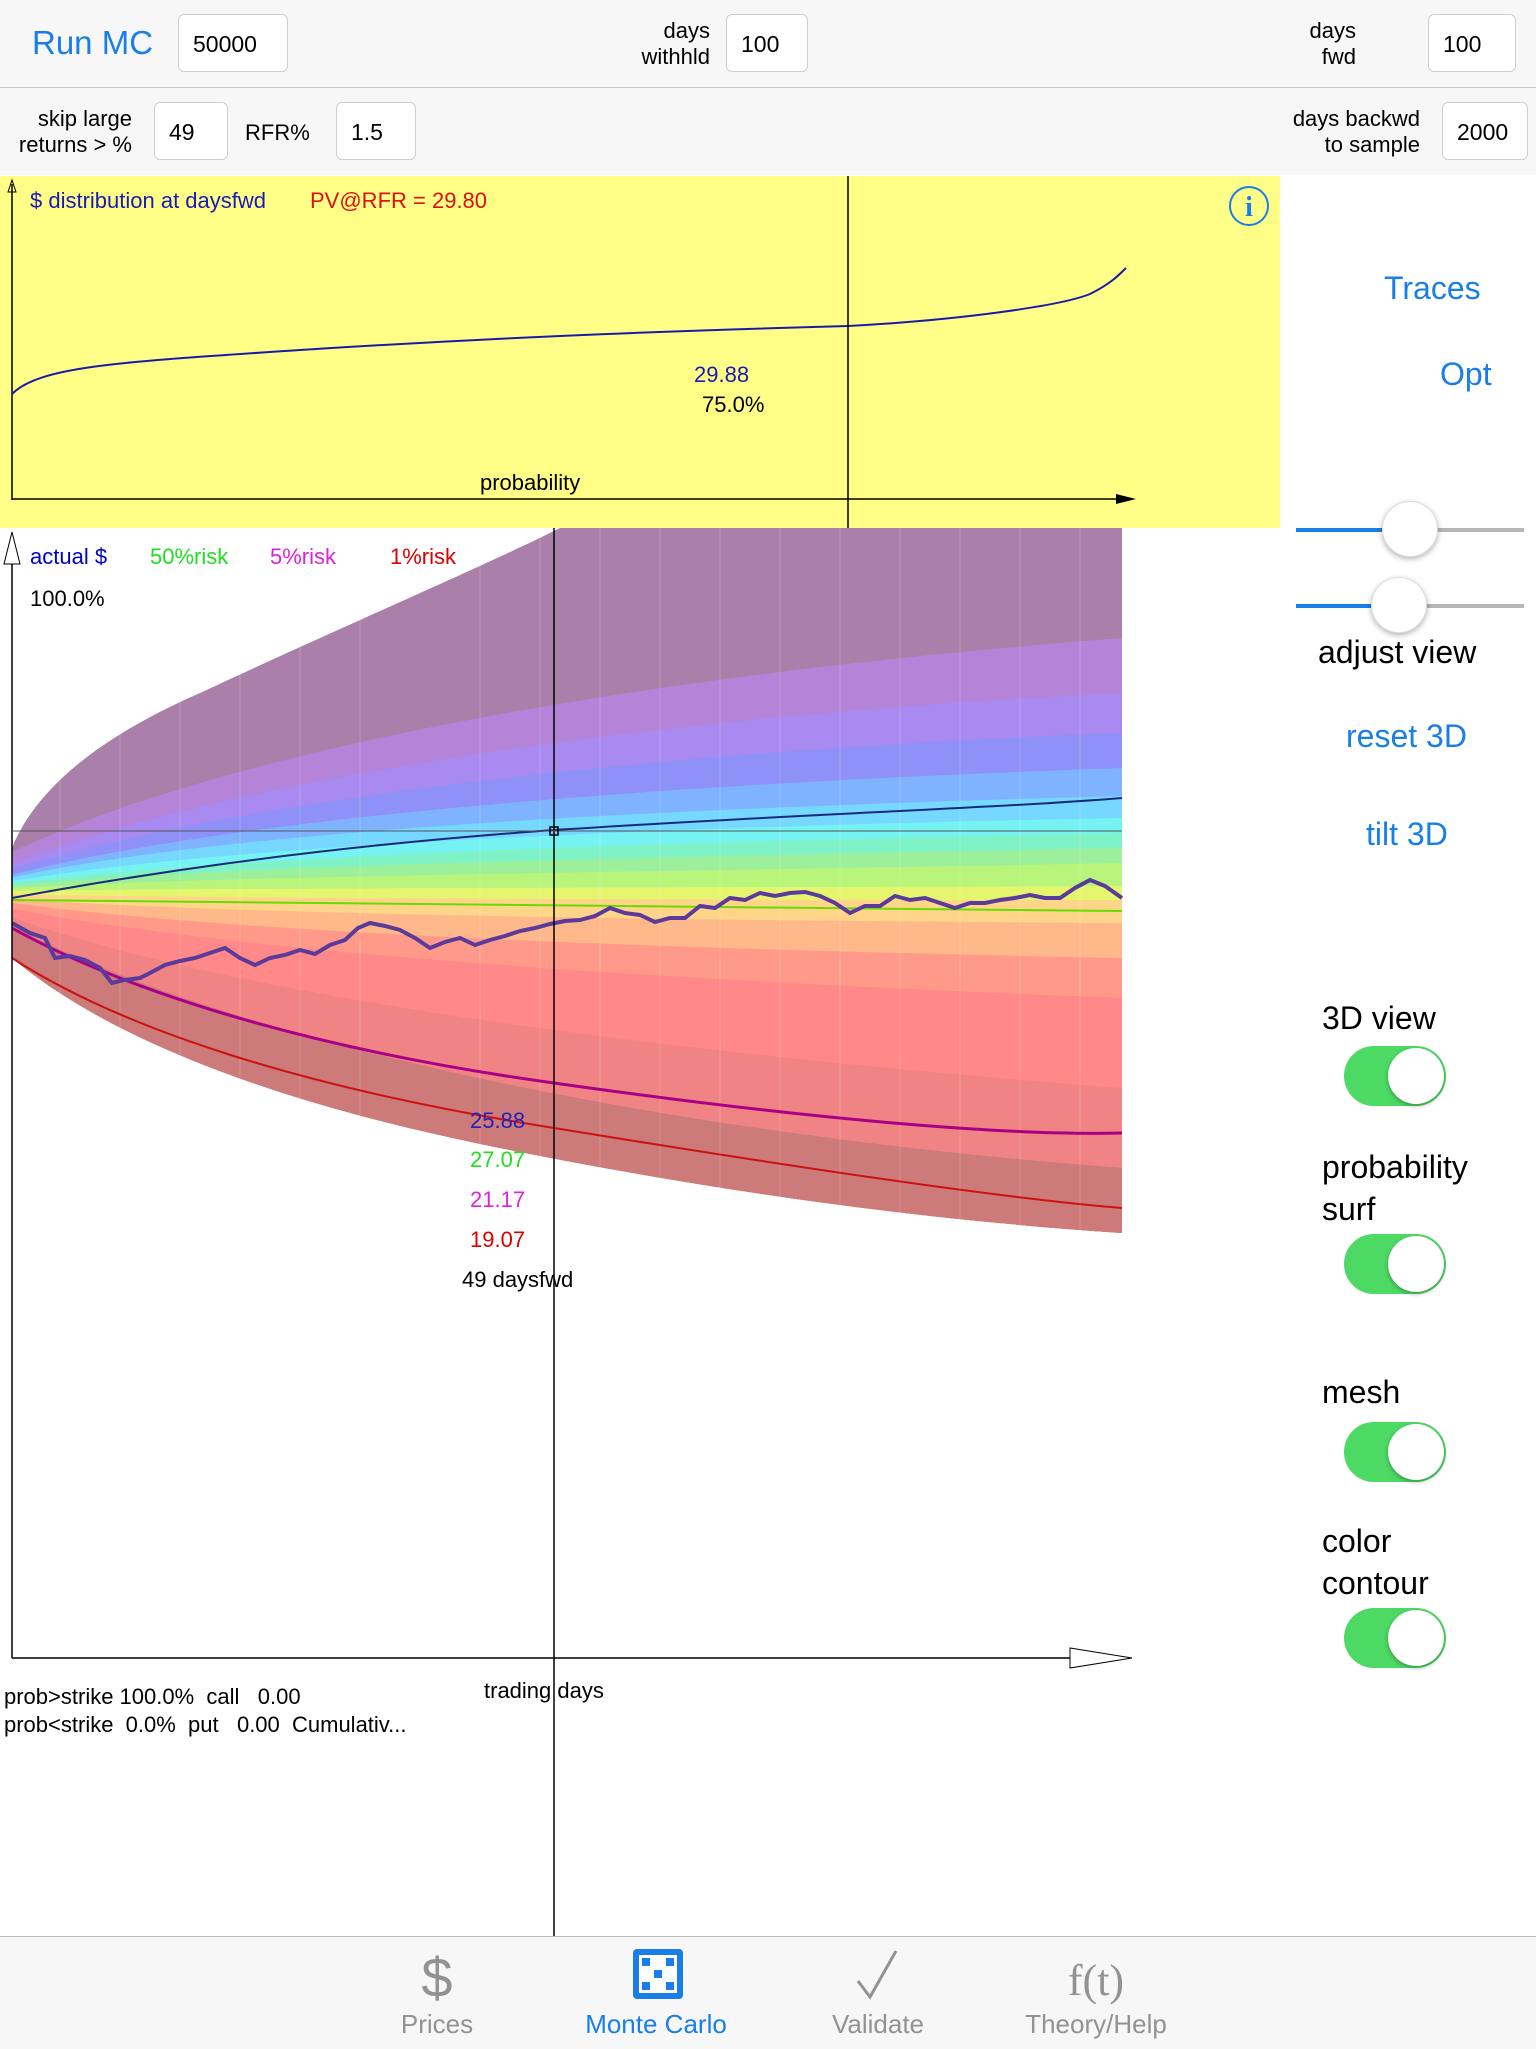  I want to click on view-slider-2-thumb, so click(1398, 605).